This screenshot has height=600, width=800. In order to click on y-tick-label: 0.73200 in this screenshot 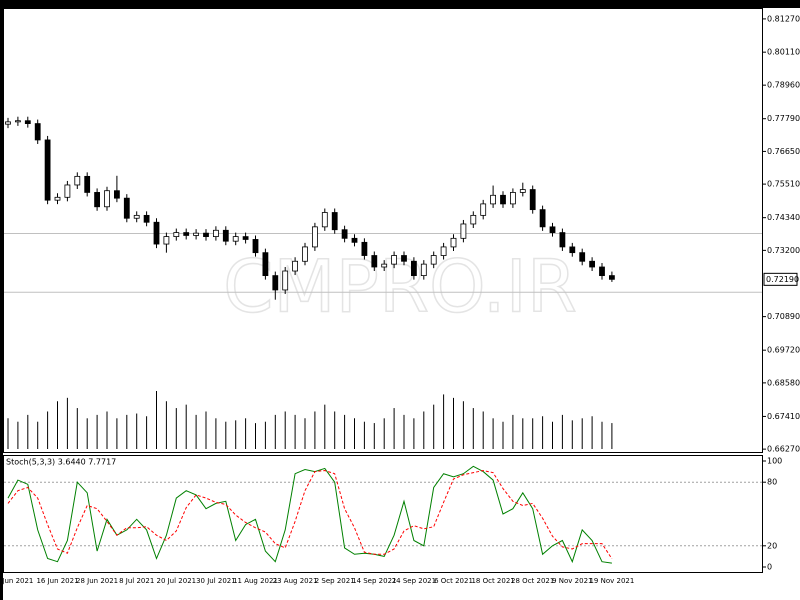, I will do `click(783, 250)`.